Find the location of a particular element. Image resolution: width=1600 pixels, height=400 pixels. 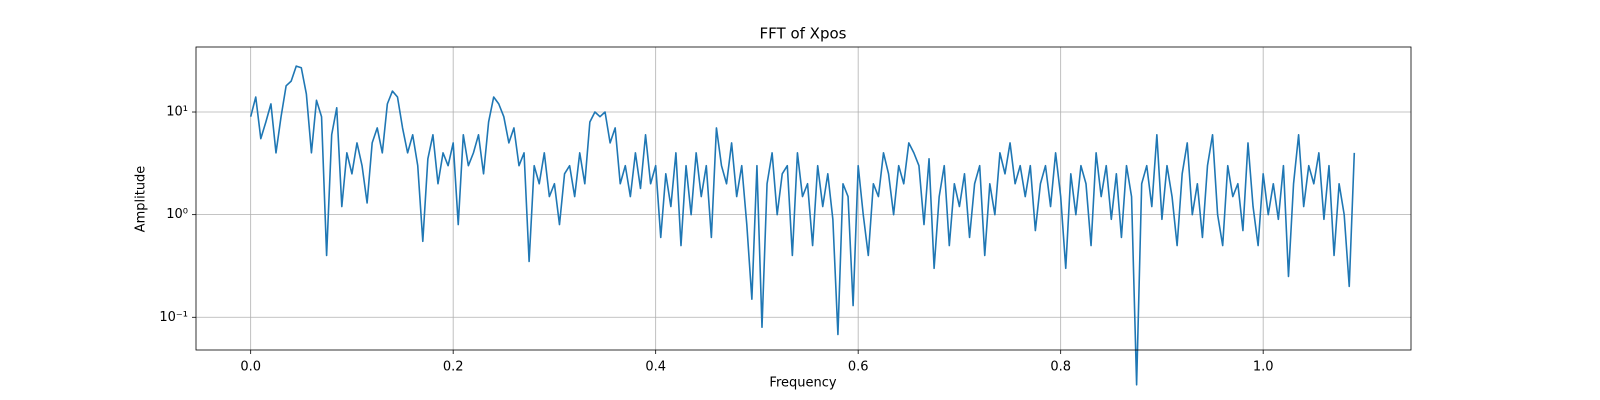

y-tick-label: 10¹ is located at coordinates (177, 112).